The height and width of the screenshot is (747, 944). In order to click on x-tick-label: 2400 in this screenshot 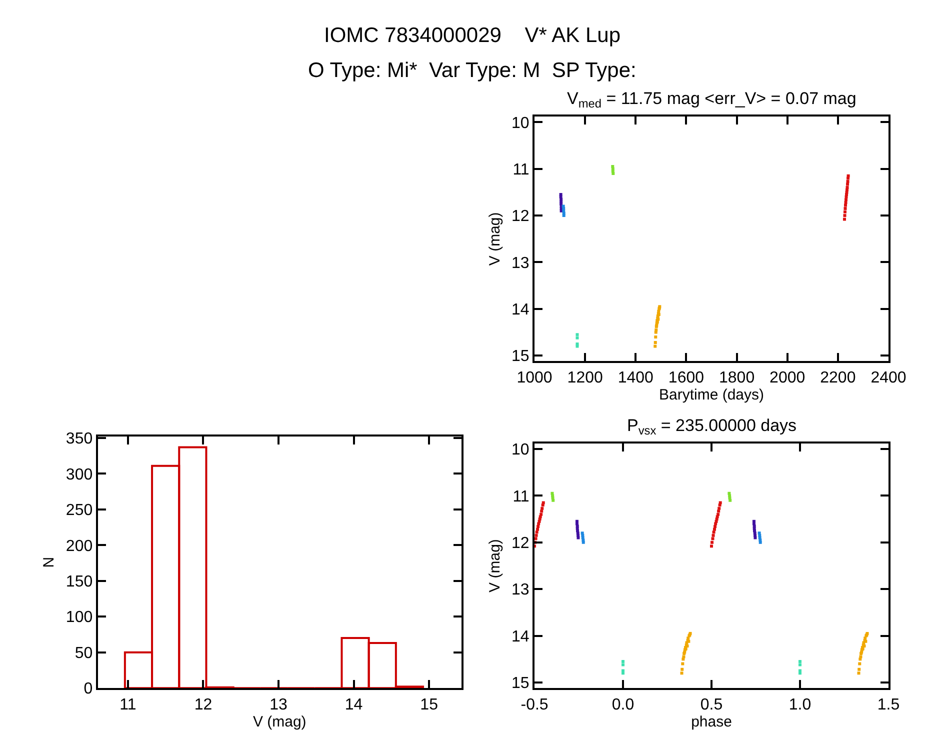, I will do `click(888, 377)`.